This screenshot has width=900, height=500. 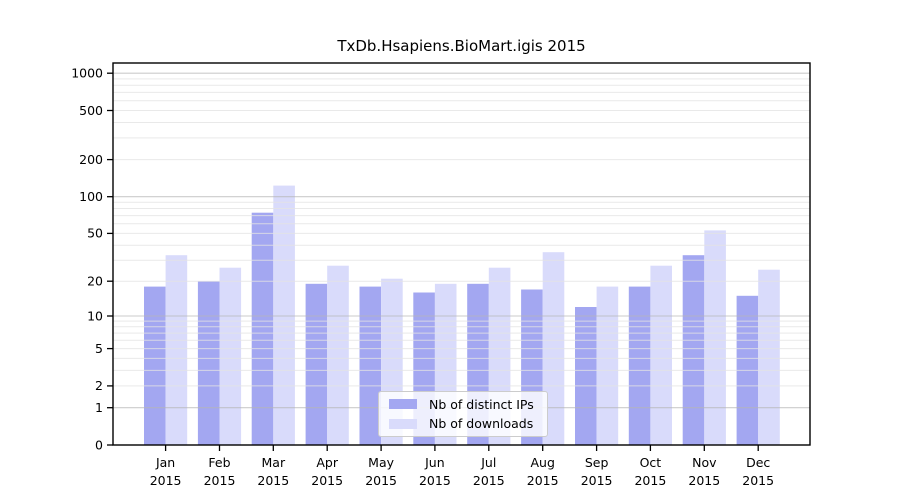 I want to click on x-tick-label-month: Jun, so click(x=434, y=462).